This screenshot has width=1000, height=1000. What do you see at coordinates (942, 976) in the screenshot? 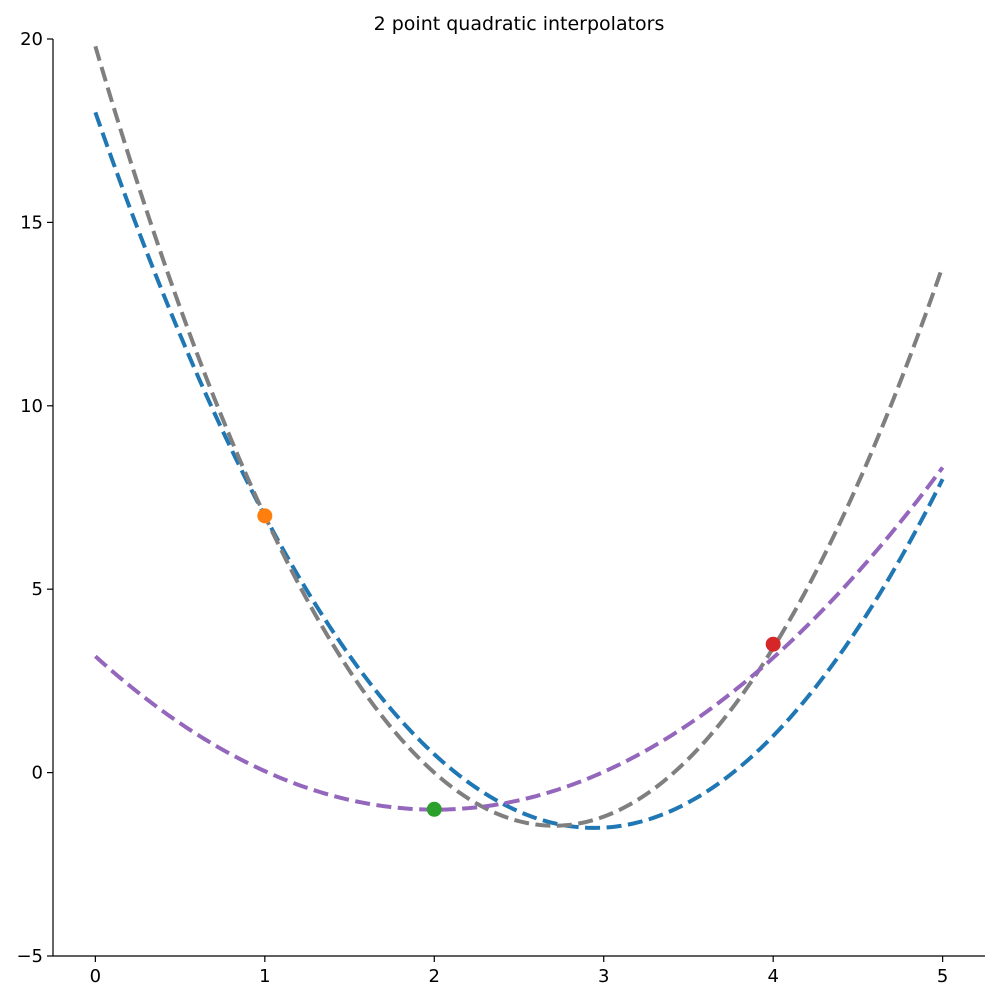
I see `x-tick-label-5: 5` at bounding box center [942, 976].